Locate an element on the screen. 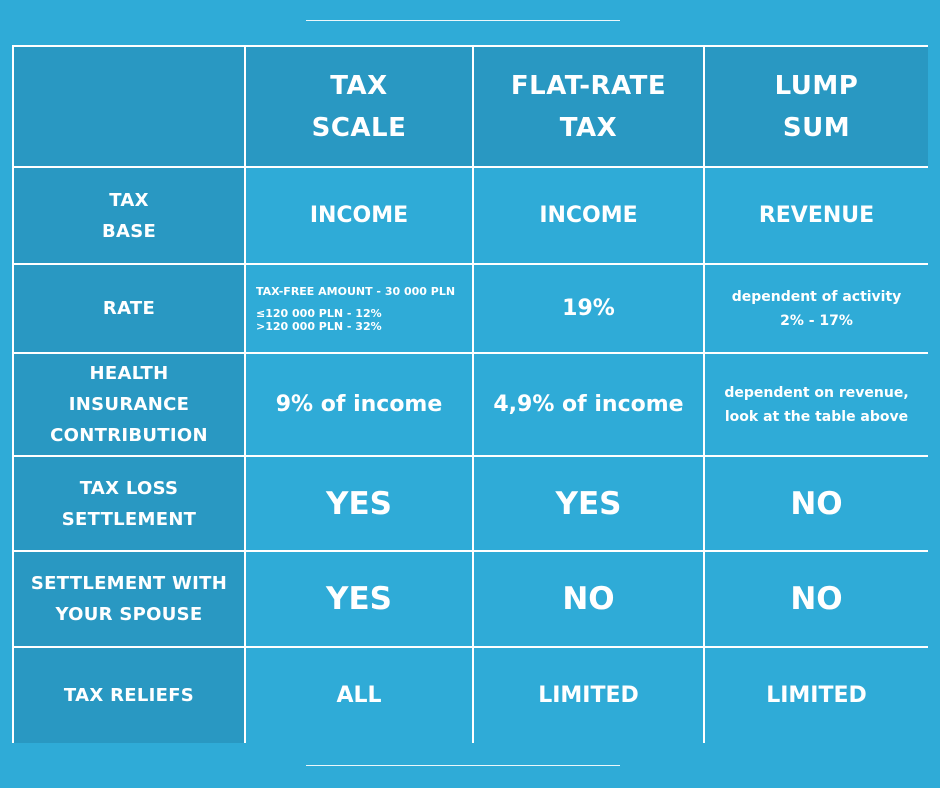 This screenshot has width=940, height=788. row-label-line: SETTLEMENT is located at coordinates (129, 519).